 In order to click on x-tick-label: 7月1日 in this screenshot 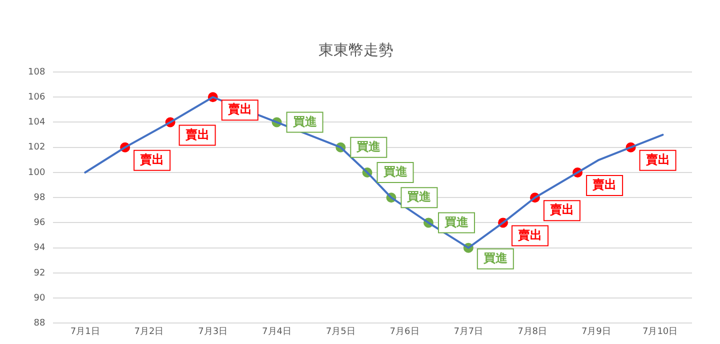, I will do `click(85, 331)`.